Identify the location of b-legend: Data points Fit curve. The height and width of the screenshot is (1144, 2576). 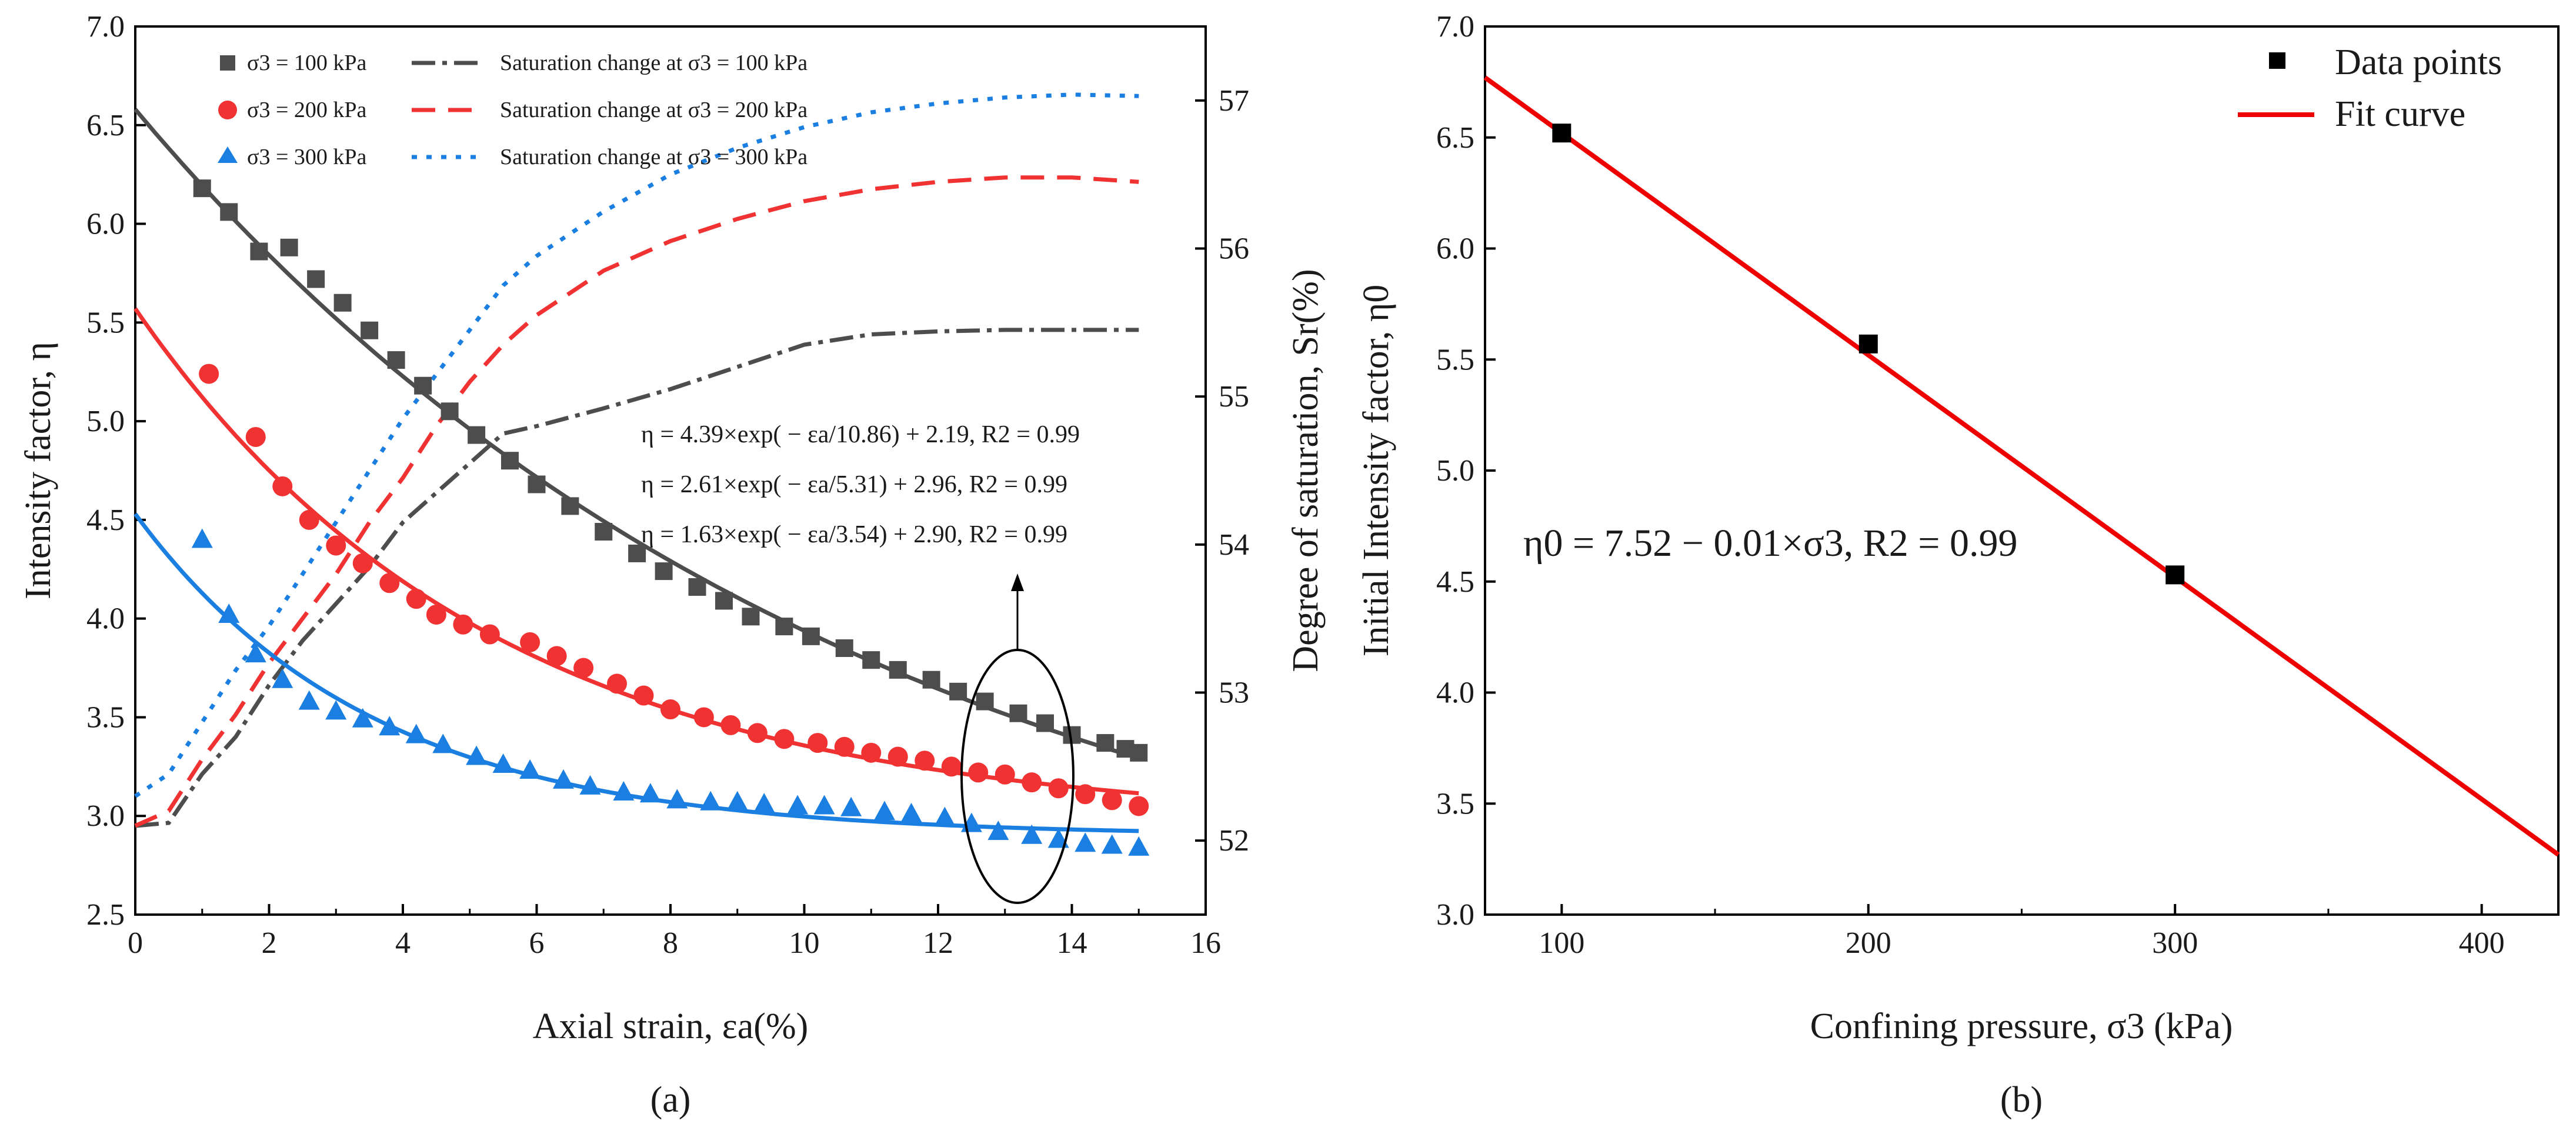
(2370, 88).